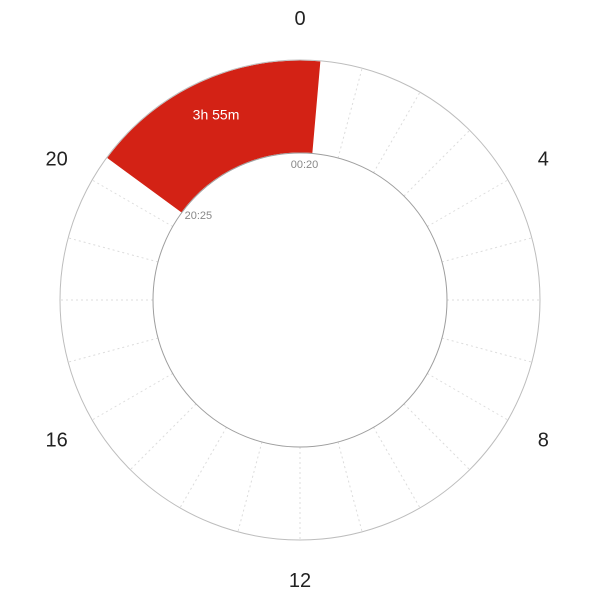  What do you see at coordinates (305, 165) in the screenshot?
I see `segment-end-label: 00:20` at bounding box center [305, 165].